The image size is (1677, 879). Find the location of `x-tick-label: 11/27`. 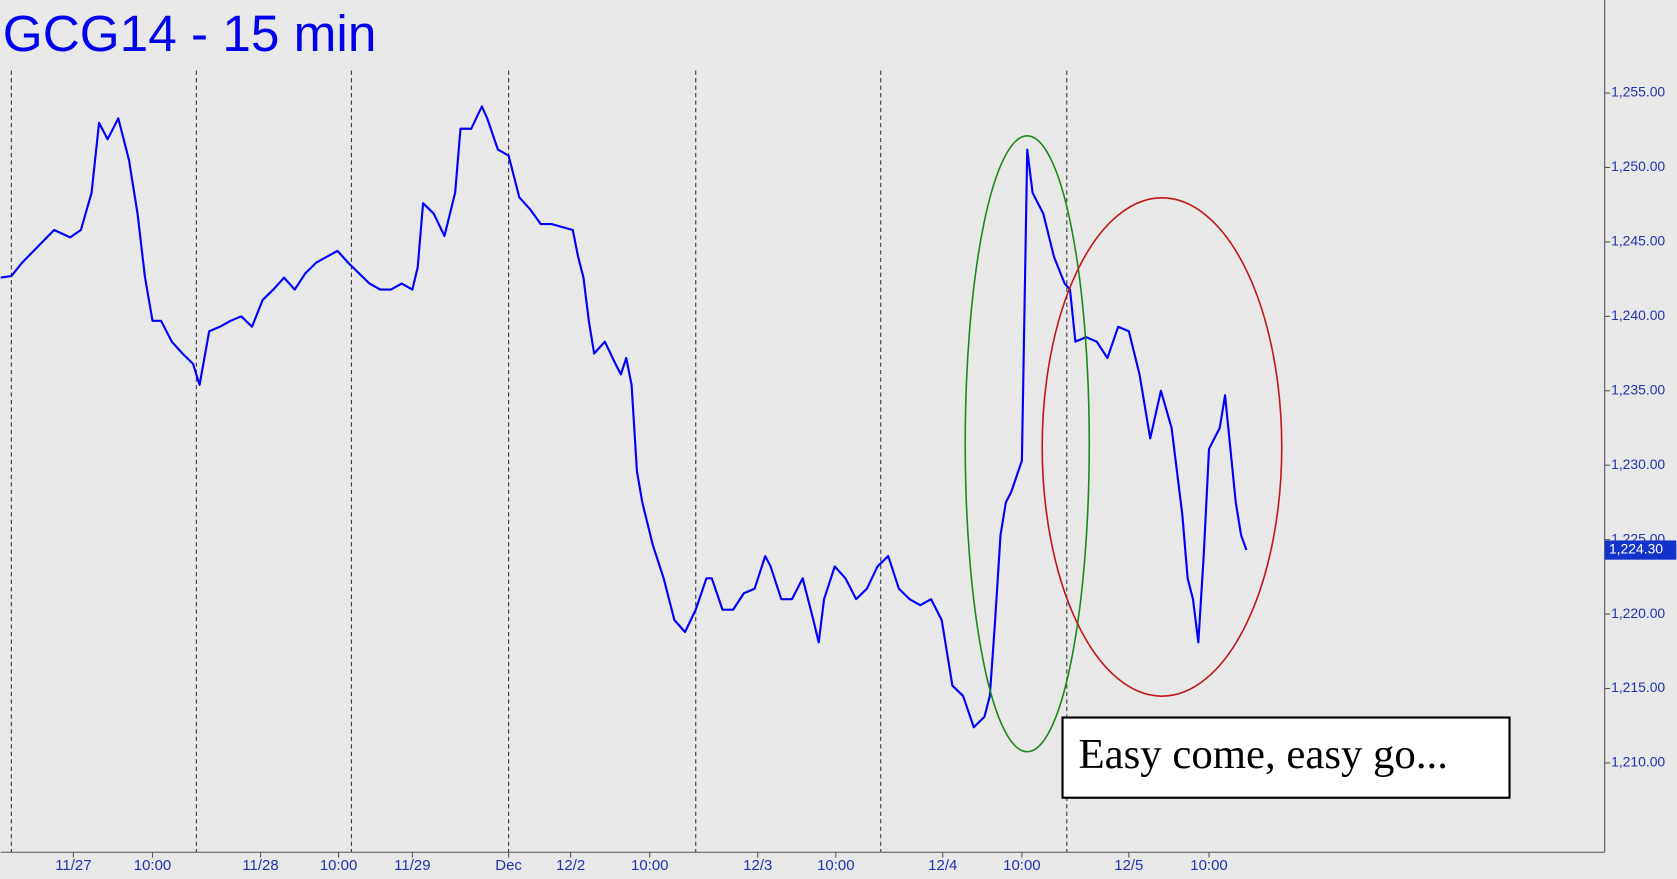

x-tick-label: 11/27 is located at coordinates (73, 865).